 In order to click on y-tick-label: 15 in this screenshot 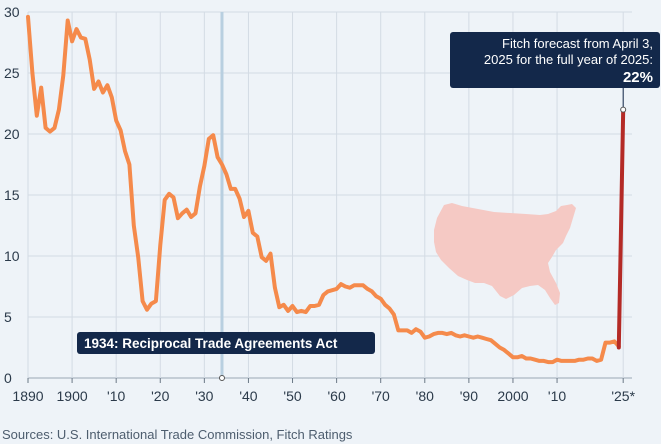, I will do `click(12, 195)`.